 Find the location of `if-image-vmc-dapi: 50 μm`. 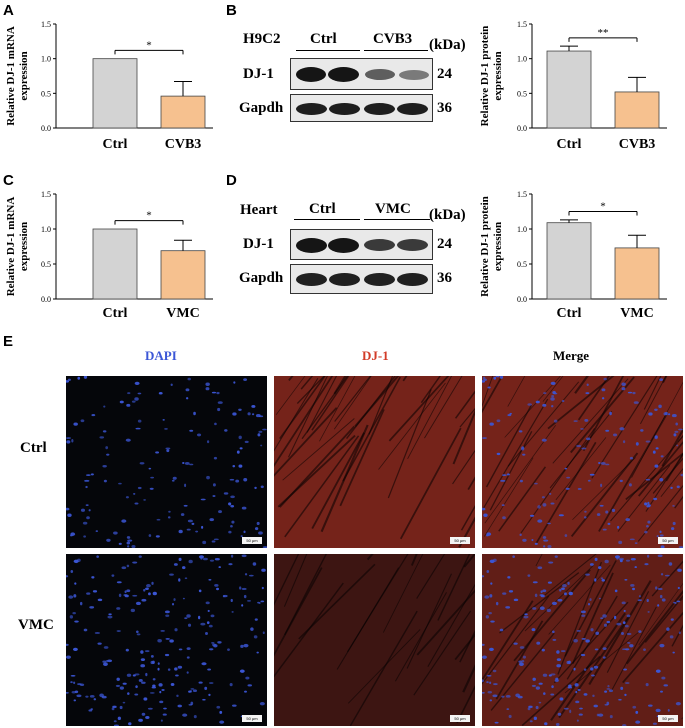

if-image-vmc-dapi: 50 μm is located at coordinates (166, 640).